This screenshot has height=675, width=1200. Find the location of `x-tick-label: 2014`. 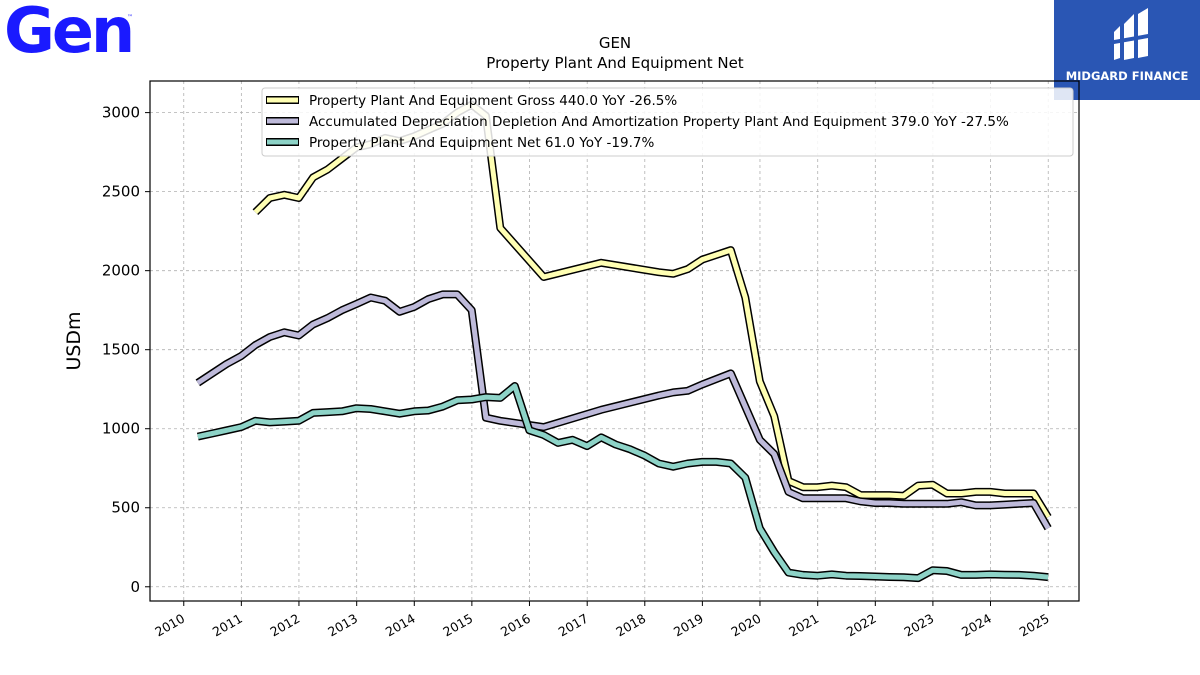

x-tick-label: 2014 is located at coordinates (400, 625).